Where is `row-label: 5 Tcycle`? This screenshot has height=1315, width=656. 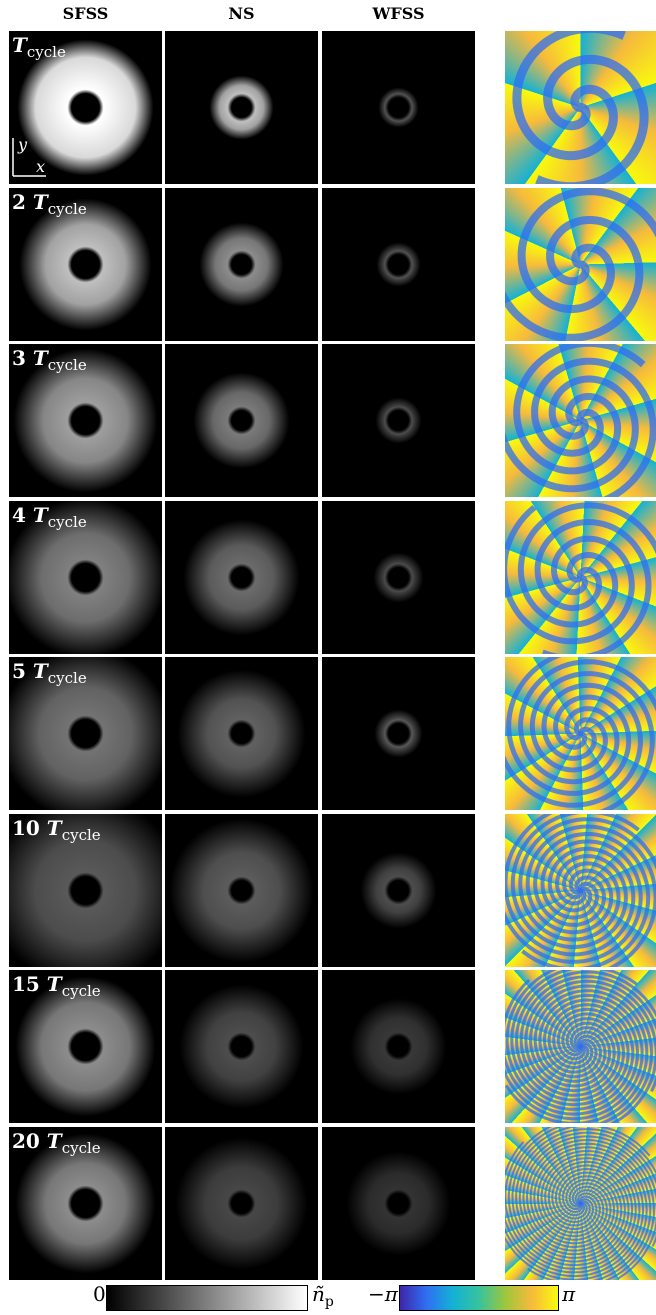 row-label: 5 Tcycle is located at coordinates (49, 673).